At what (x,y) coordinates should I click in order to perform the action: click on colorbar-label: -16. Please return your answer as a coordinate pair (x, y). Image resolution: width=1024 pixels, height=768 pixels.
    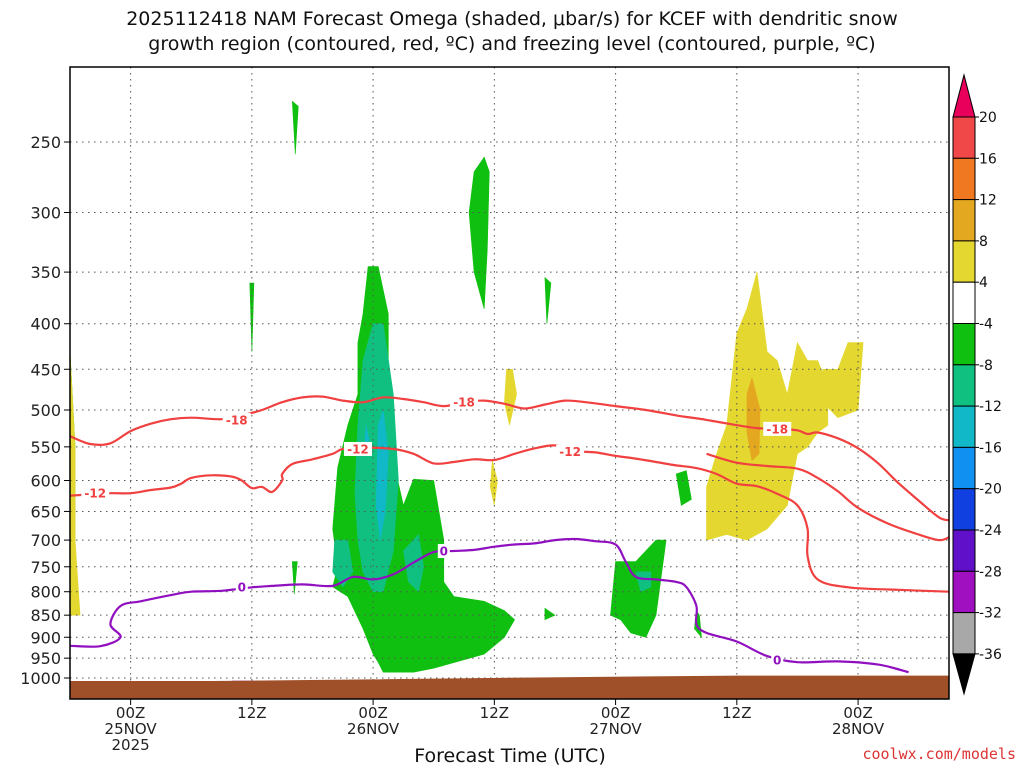
    Looking at the image, I should click on (990, 448).